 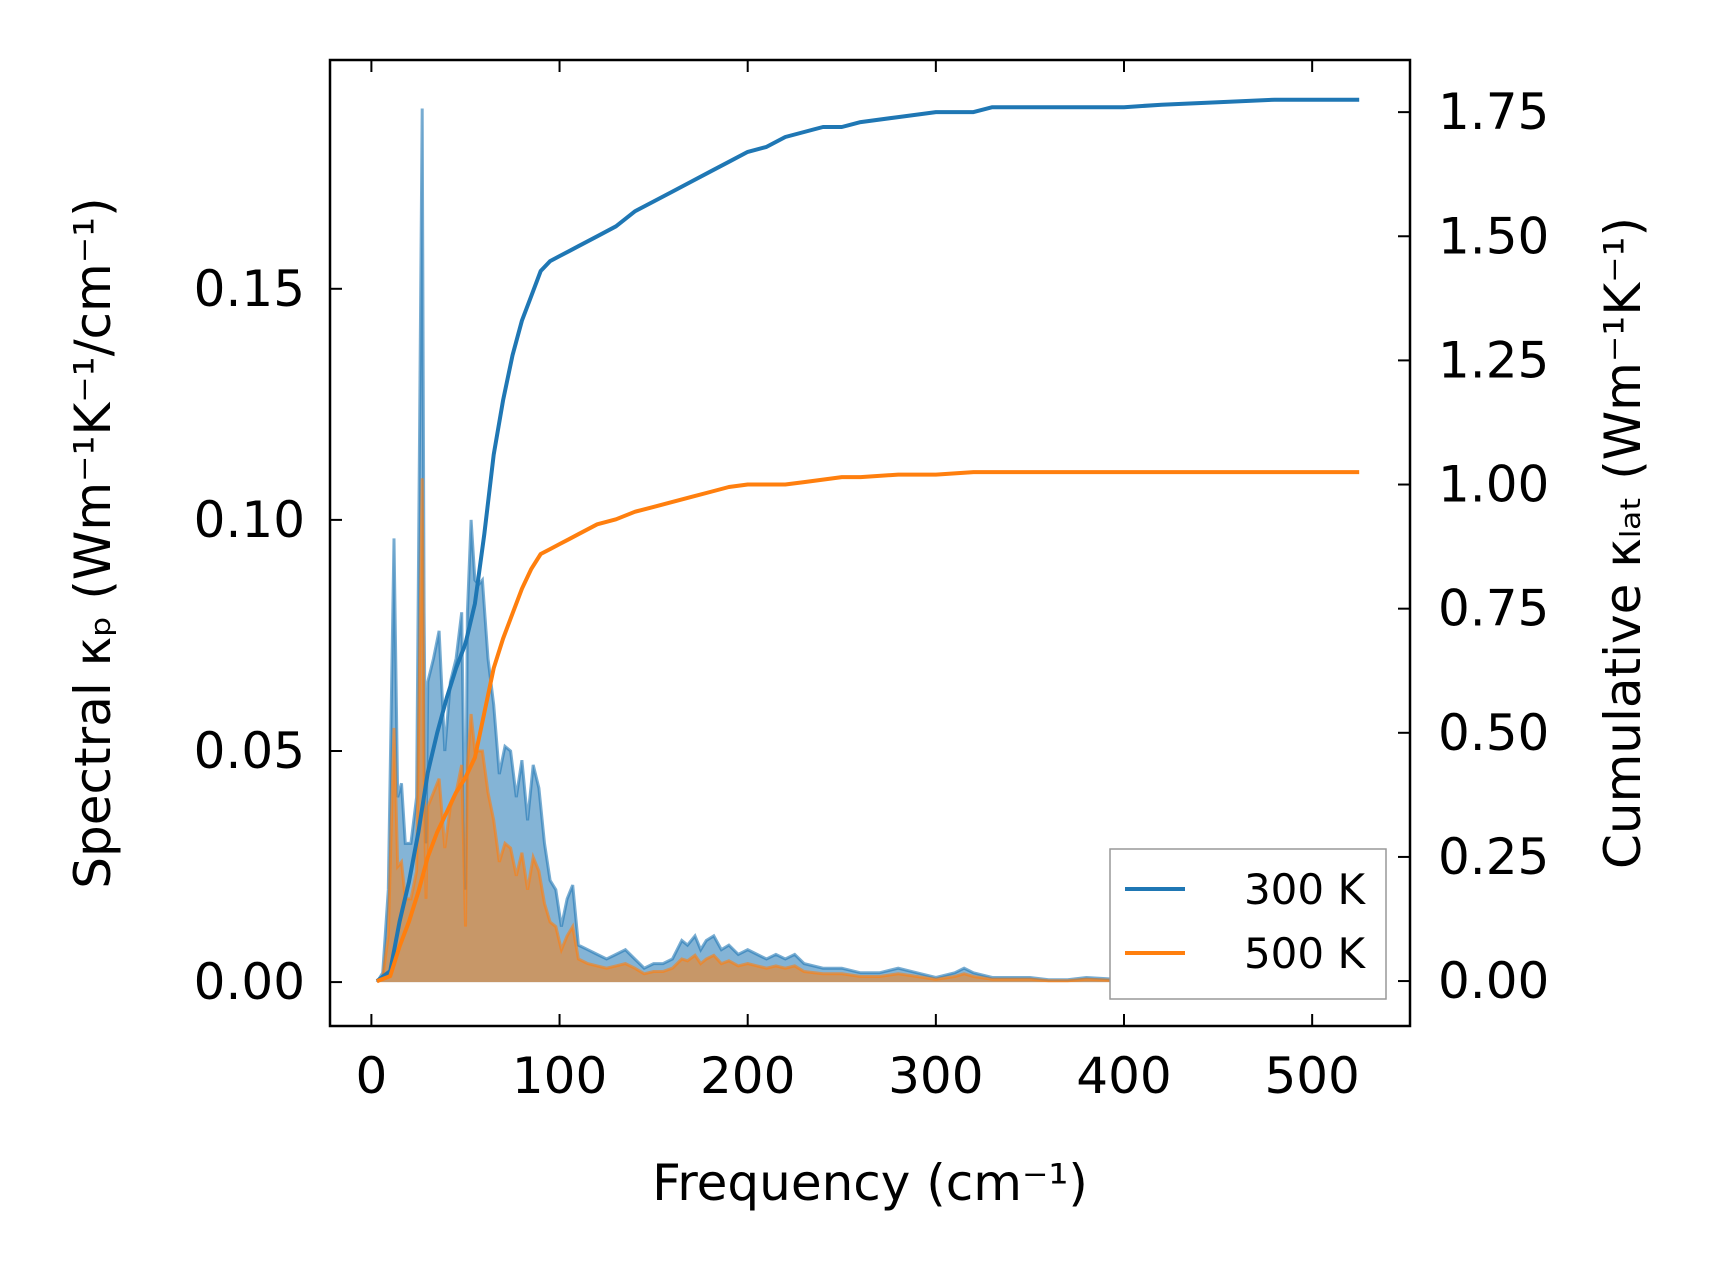 What do you see at coordinates (1305, 889) in the screenshot?
I see `legend-label-300k: 300 K` at bounding box center [1305, 889].